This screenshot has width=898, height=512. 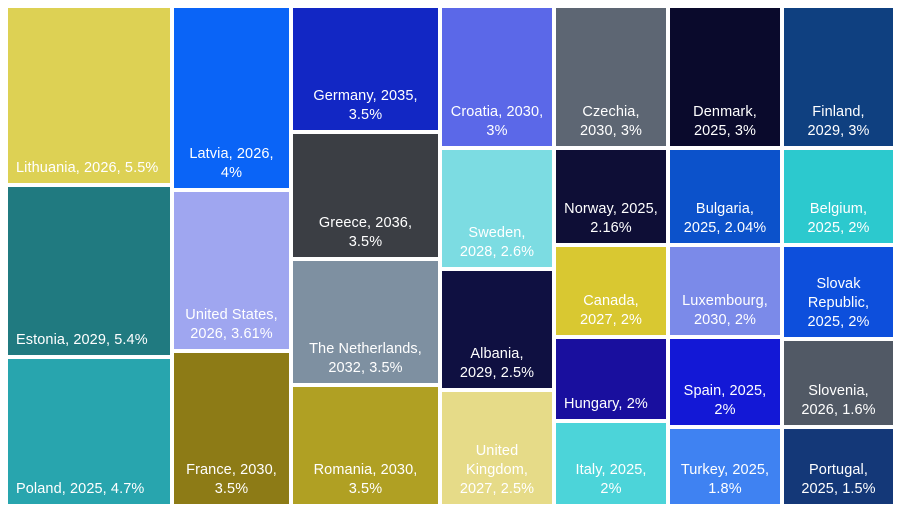 I want to click on treemap-tile-germany: Germany, 2035, 3.5%, so click(x=365, y=69).